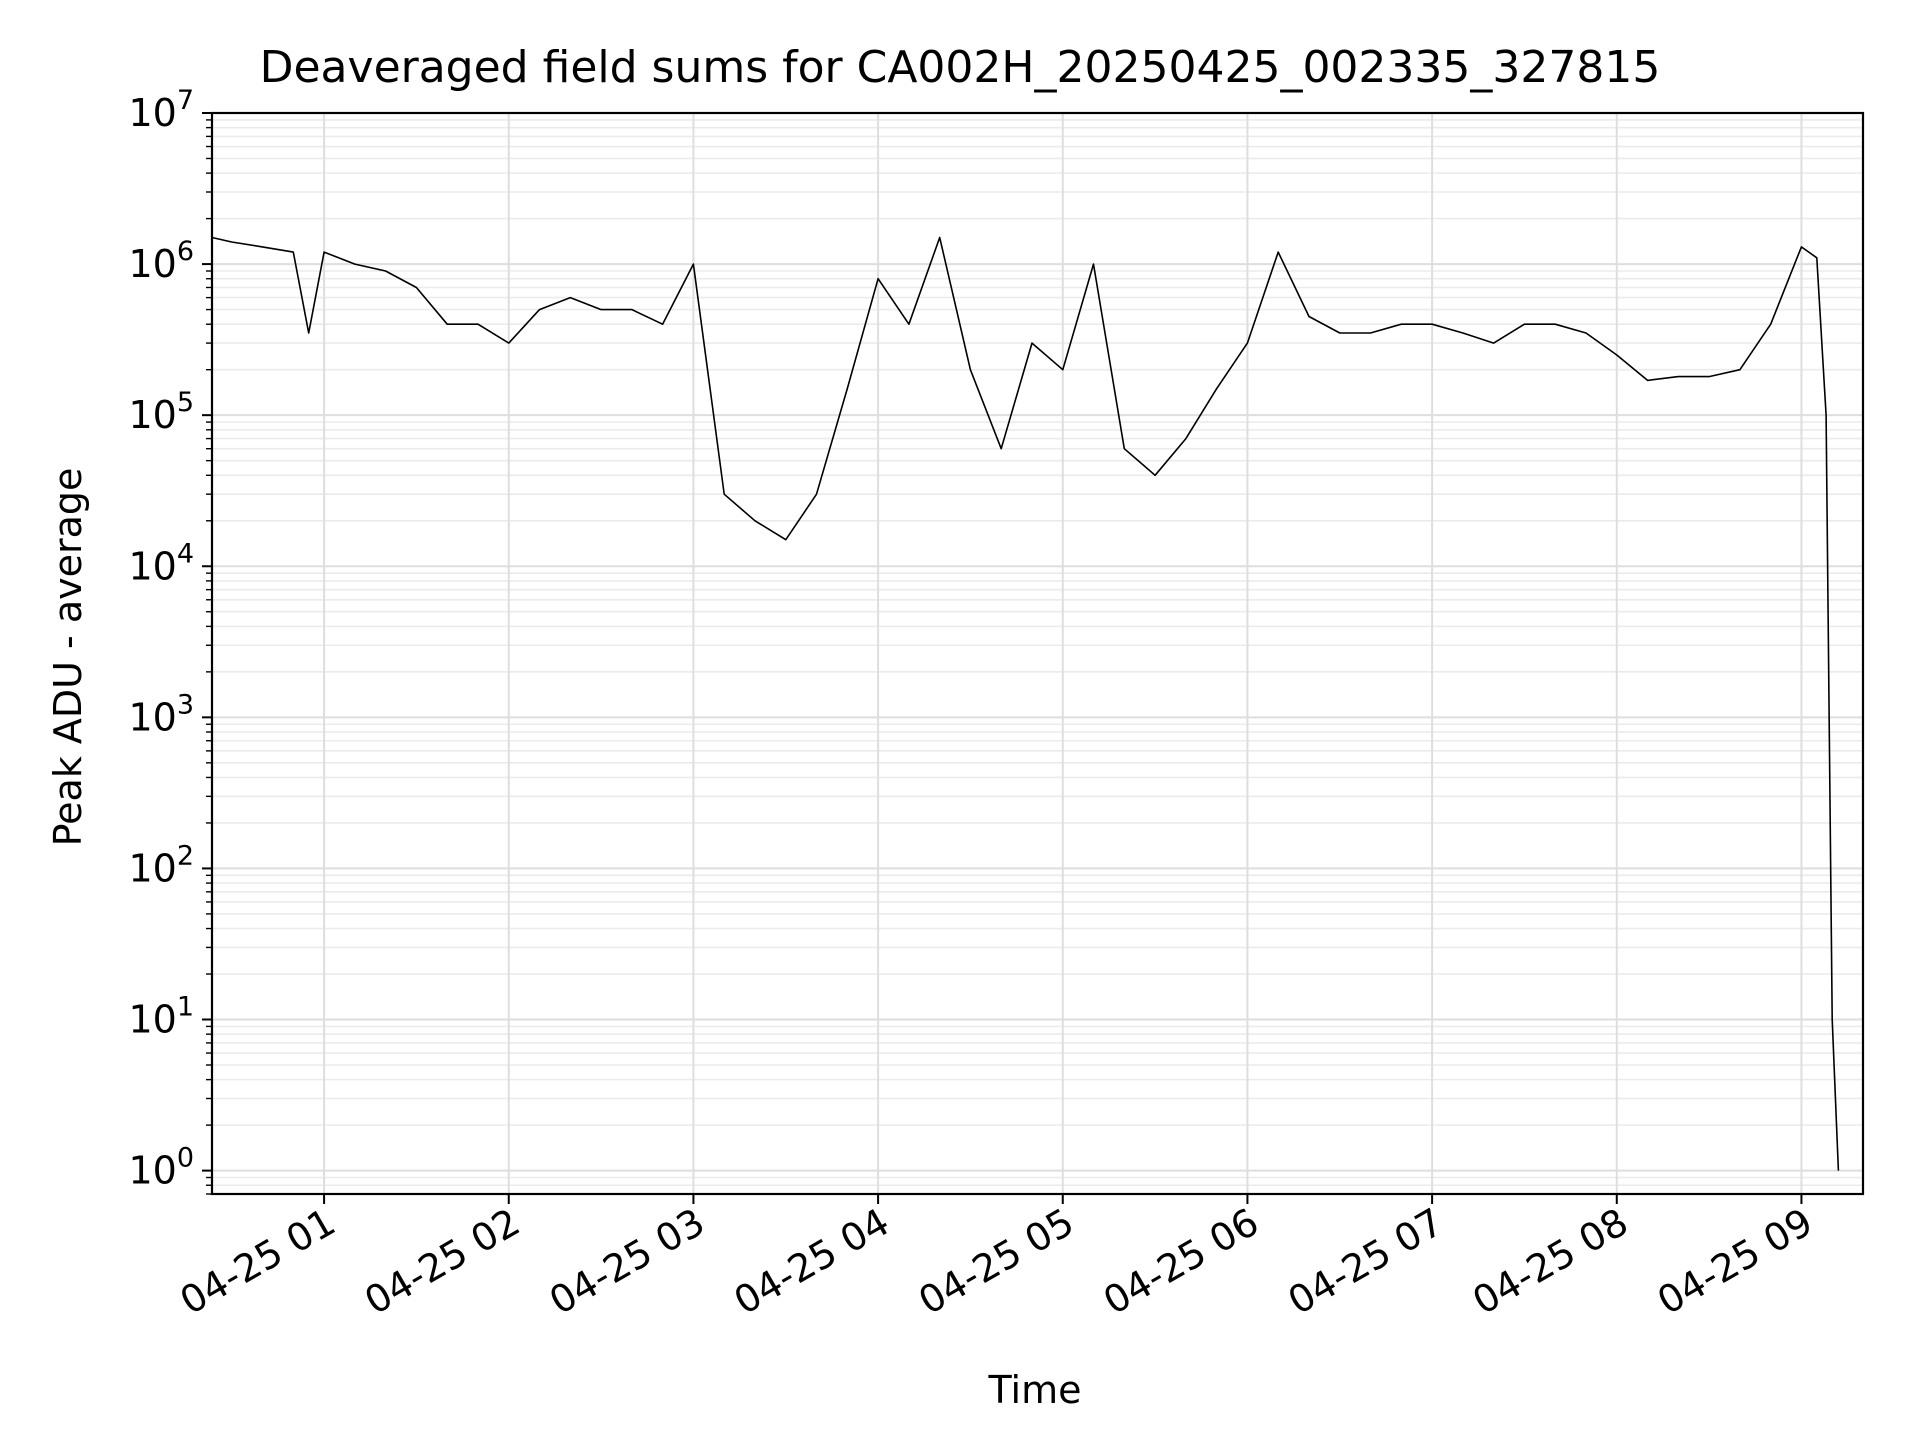  What do you see at coordinates (812, 1262) in the screenshot?
I see `x-tick-label: 04-25 04` at bounding box center [812, 1262].